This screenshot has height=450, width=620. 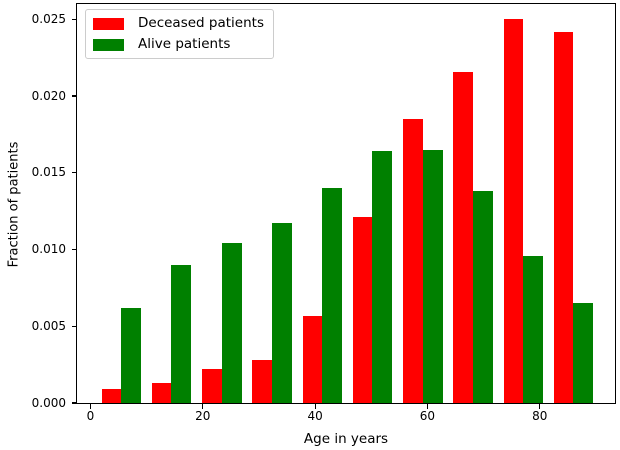 I want to click on y-tick-mark-0.025, so click(x=73, y=19).